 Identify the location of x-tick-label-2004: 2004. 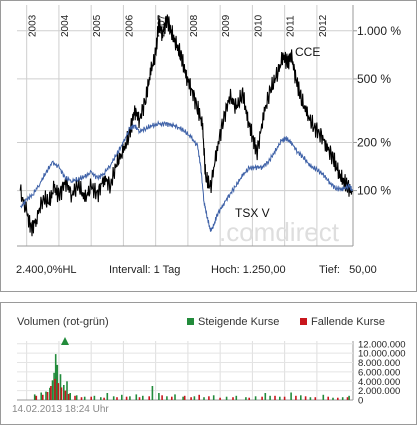
(65, 25).